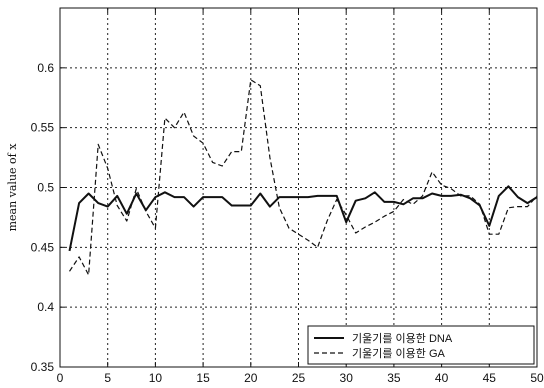 The height and width of the screenshot is (388, 544). Describe the element at coordinates (43, 247) in the screenshot. I see `y-tick-label: 0.45` at that location.